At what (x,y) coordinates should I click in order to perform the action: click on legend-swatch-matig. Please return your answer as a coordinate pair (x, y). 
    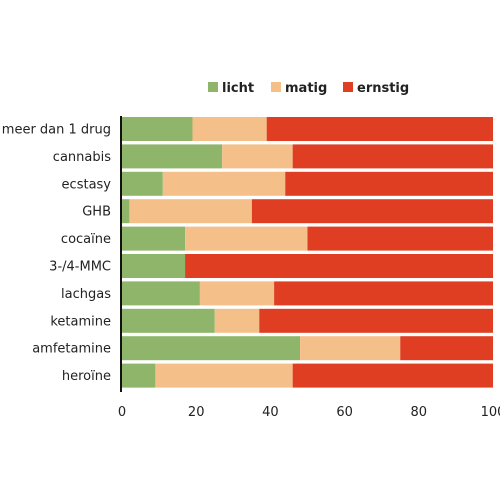
    Looking at the image, I should click on (276, 87).